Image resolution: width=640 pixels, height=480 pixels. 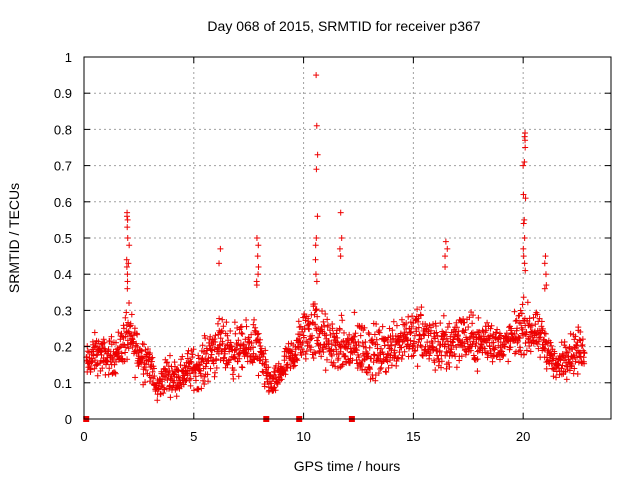 I want to click on y-tick-label: 0.5, so click(x=63, y=238).